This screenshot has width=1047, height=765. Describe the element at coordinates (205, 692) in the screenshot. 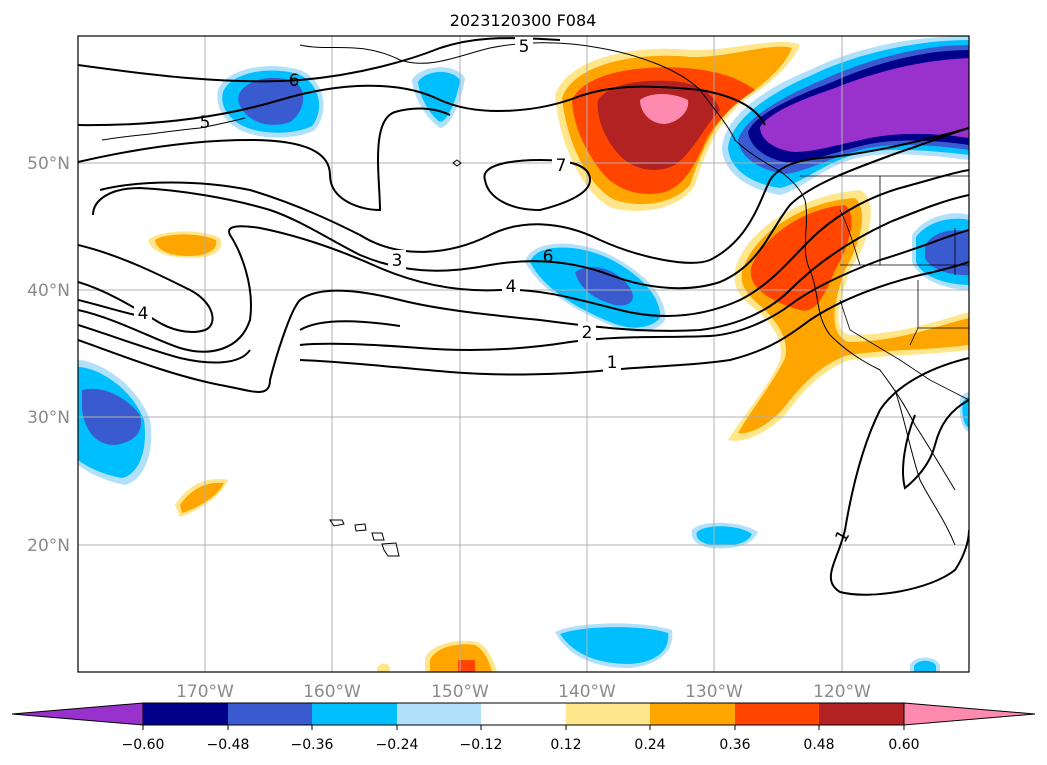

I see `lon-label: 170°W` at that location.